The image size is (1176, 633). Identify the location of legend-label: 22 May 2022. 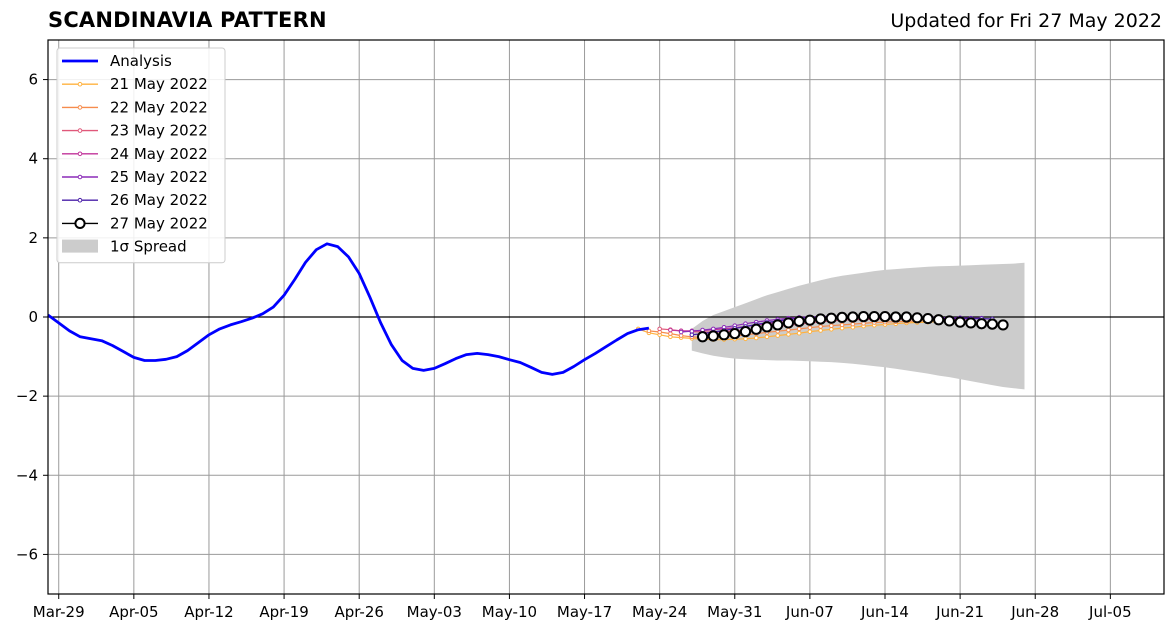
(159, 107).